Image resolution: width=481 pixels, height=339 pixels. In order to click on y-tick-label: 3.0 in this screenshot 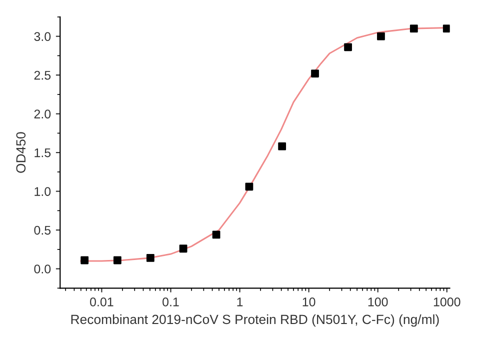, I will do `click(42, 36)`.